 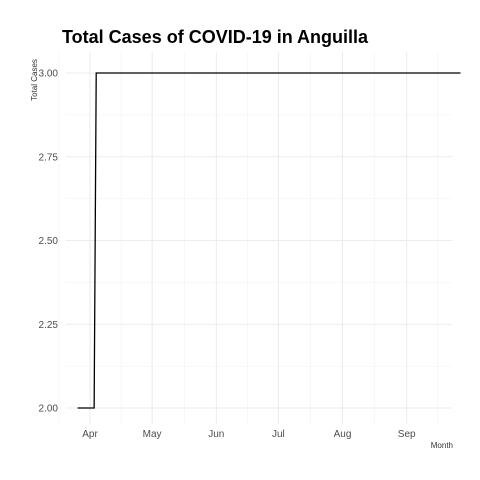 I want to click on x-axis-ticks: Apr May Jun Jul Aug Sep, so click(x=249, y=434).